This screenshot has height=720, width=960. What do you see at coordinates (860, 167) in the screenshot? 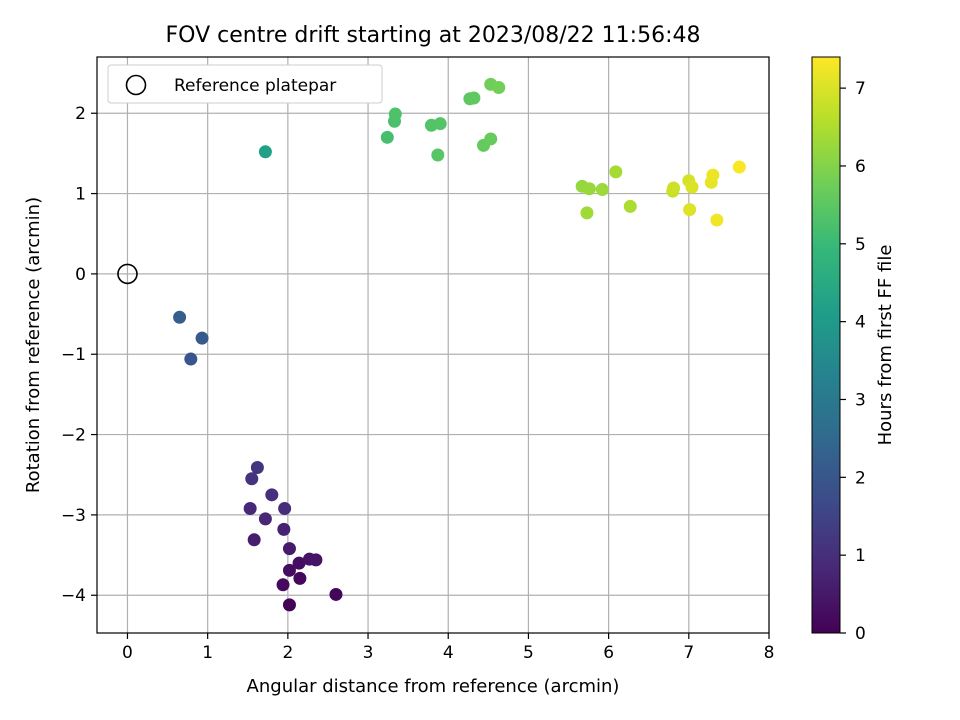
I see `colorbar-tick-label: 6` at bounding box center [860, 167].